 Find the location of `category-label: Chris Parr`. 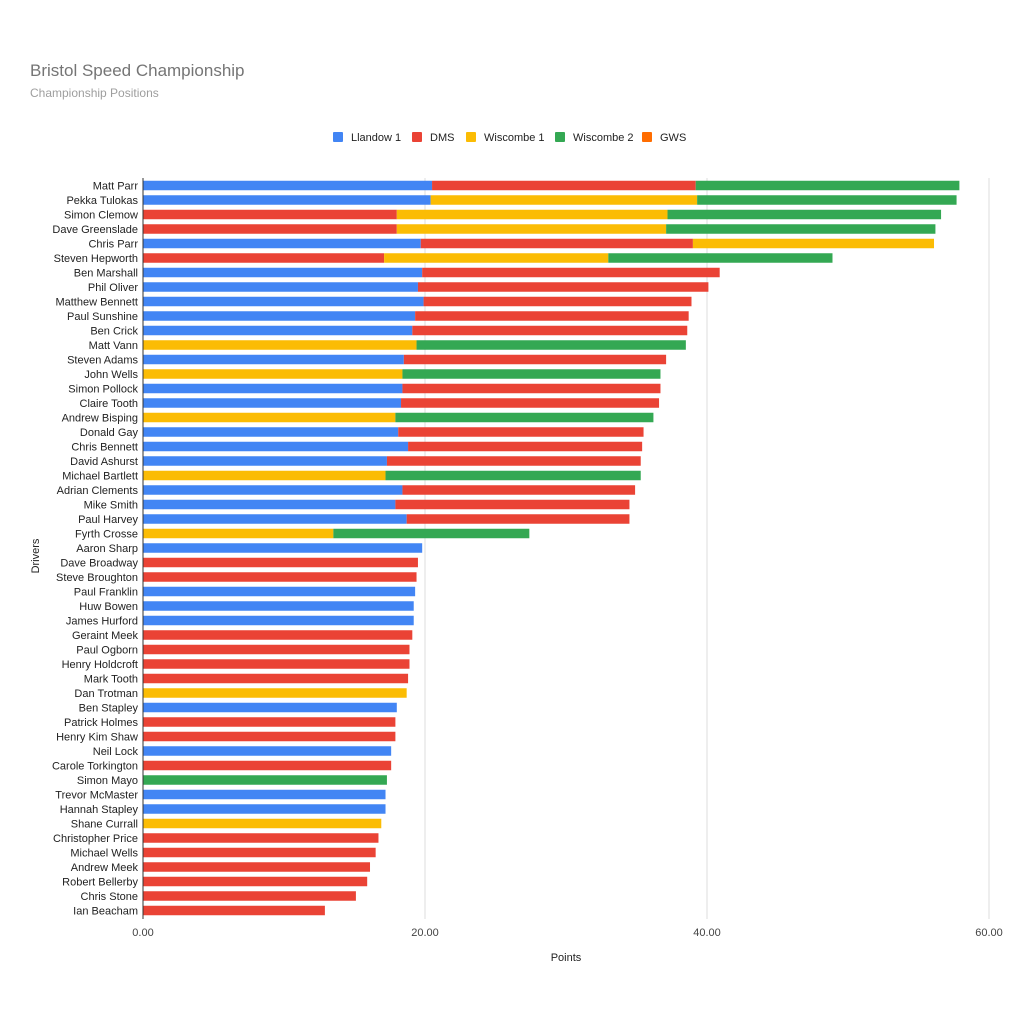

category-label: Chris Parr is located at coordinates (113, 245).